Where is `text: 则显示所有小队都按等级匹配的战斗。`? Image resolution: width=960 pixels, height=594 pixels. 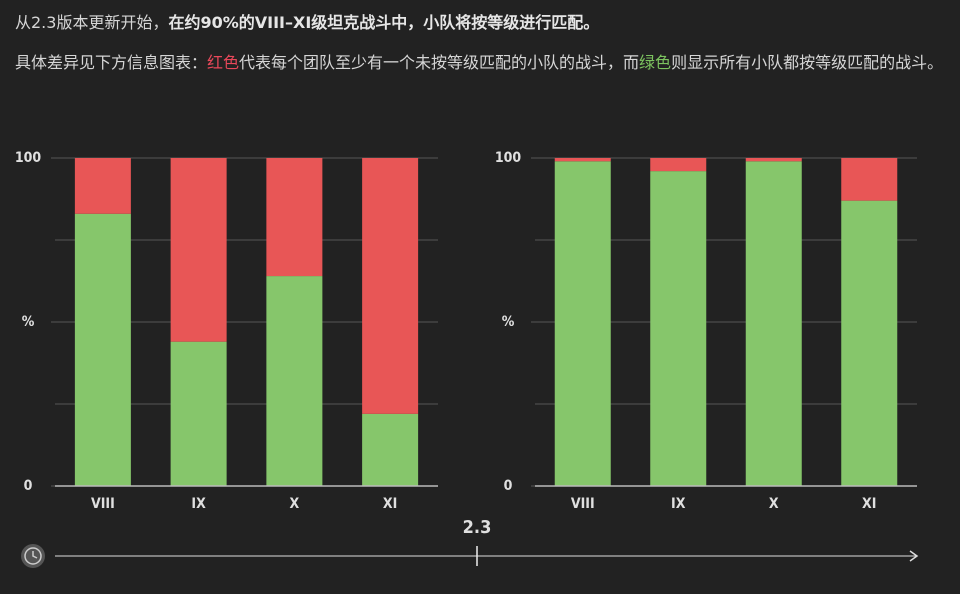 text: 则显示所有小队都按等级匹配的战斗。 is located at coordinates (807, 62).